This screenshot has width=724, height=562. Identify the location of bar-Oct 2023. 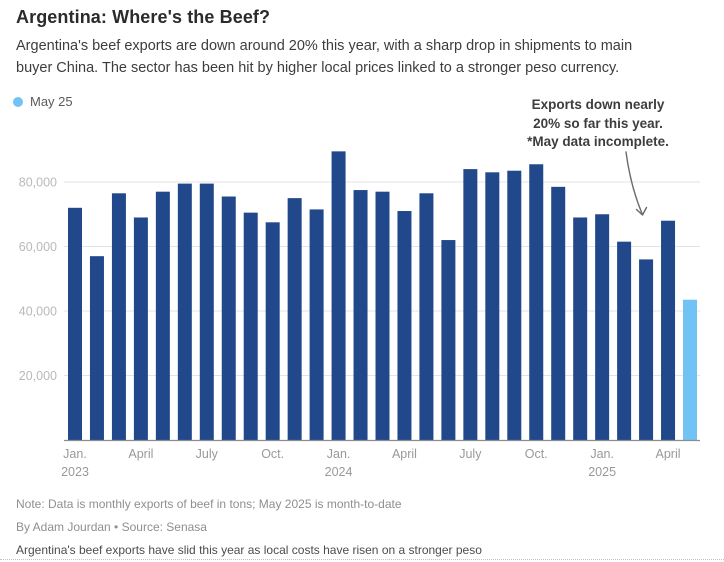
(272, 331).